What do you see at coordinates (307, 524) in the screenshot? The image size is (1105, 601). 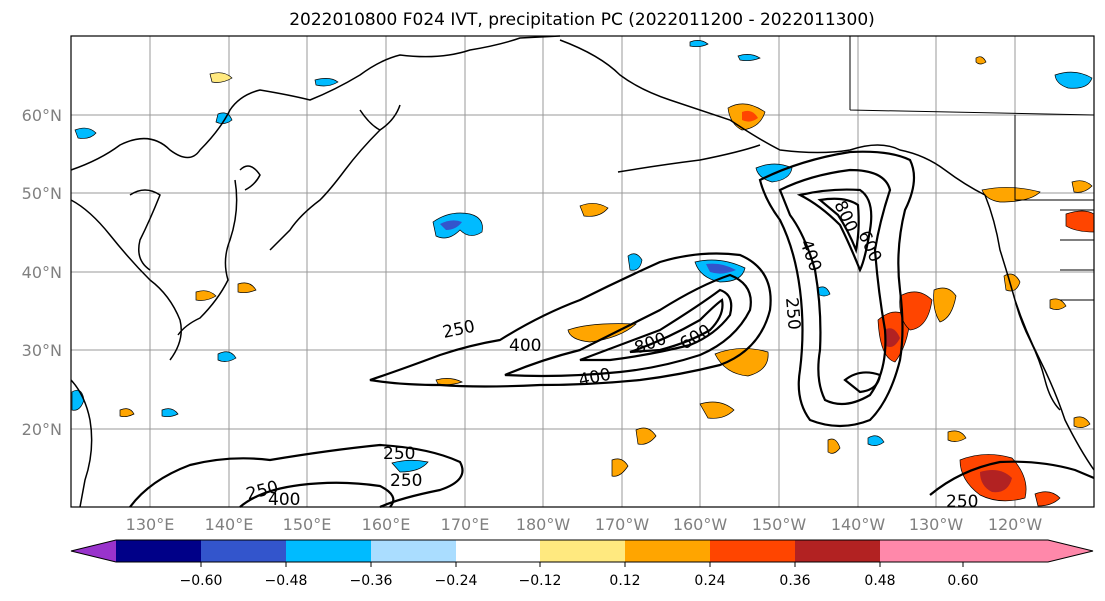 I see `lon-label: 150°E` at bounding box center [307, 524].